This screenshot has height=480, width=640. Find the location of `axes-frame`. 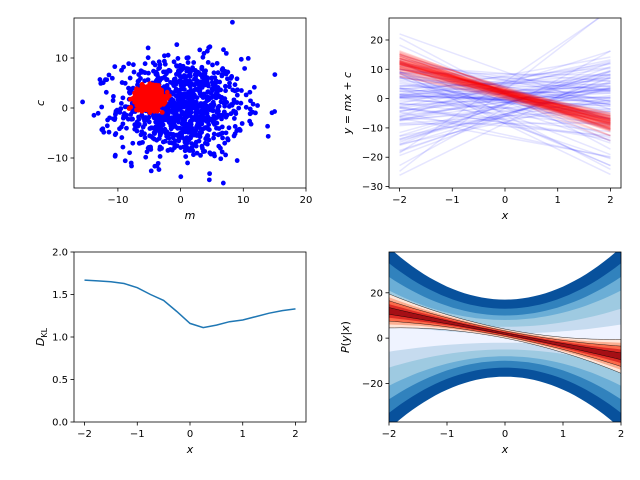

axes-frame is located at coordinates (190, 337).